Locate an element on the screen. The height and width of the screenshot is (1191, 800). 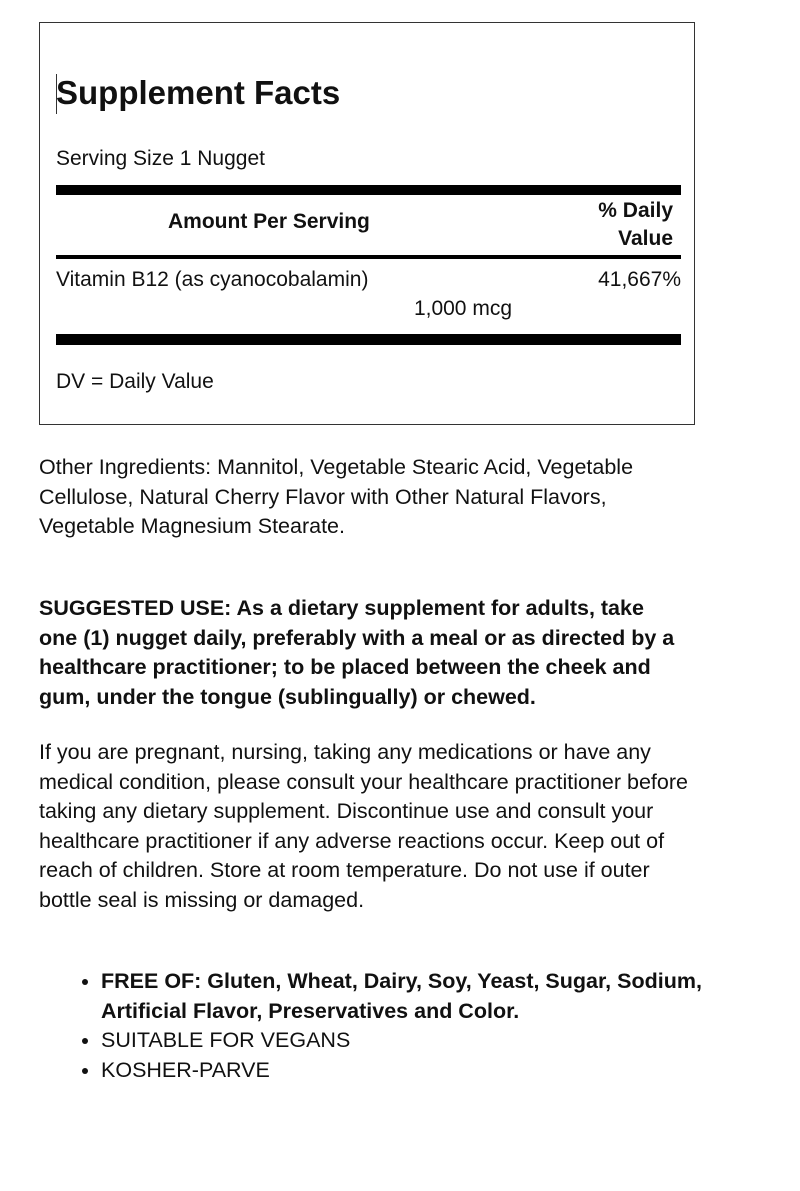
panel-title: Supplement Facts is located at coordinates (198, 92).